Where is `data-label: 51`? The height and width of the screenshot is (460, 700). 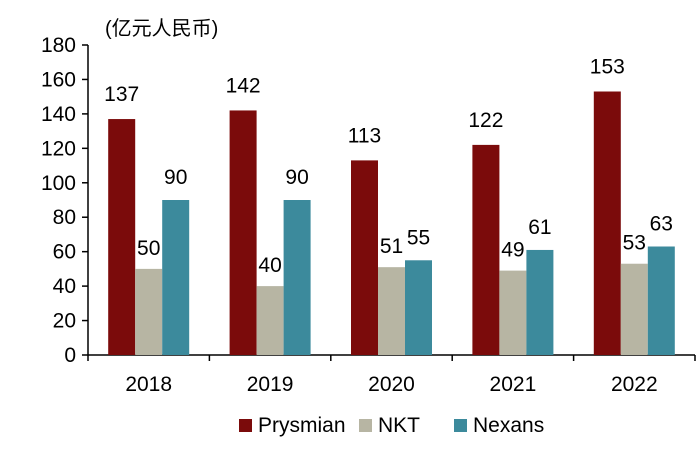
data-label: 51 is located at coordinates (391, 246).